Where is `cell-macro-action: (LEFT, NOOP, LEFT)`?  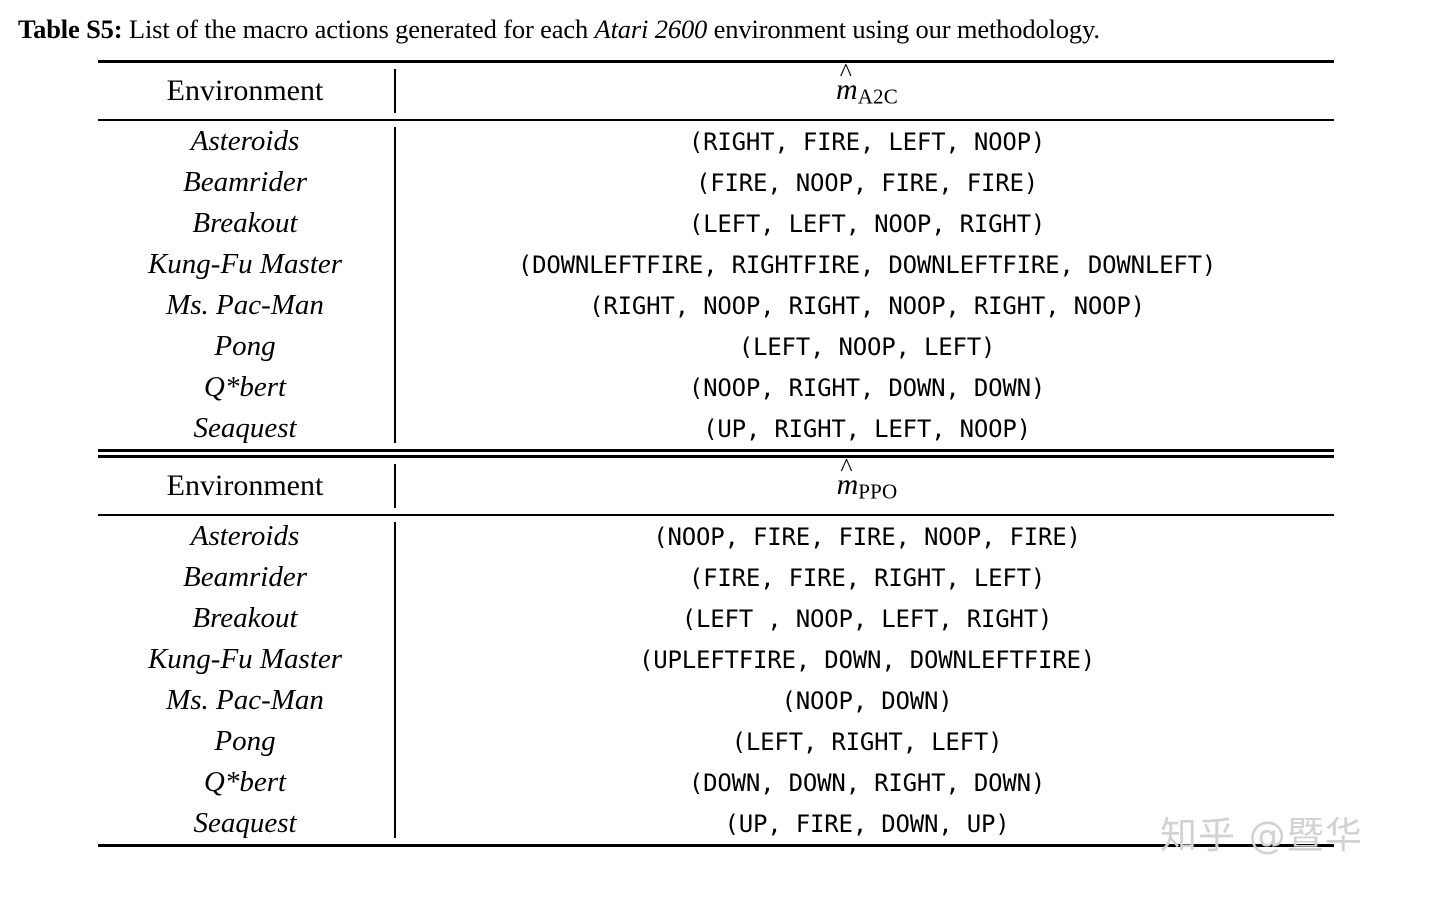
cell-macro-action: (LEFT, NOOP, LEFT) is located at coordinates (867, 346).